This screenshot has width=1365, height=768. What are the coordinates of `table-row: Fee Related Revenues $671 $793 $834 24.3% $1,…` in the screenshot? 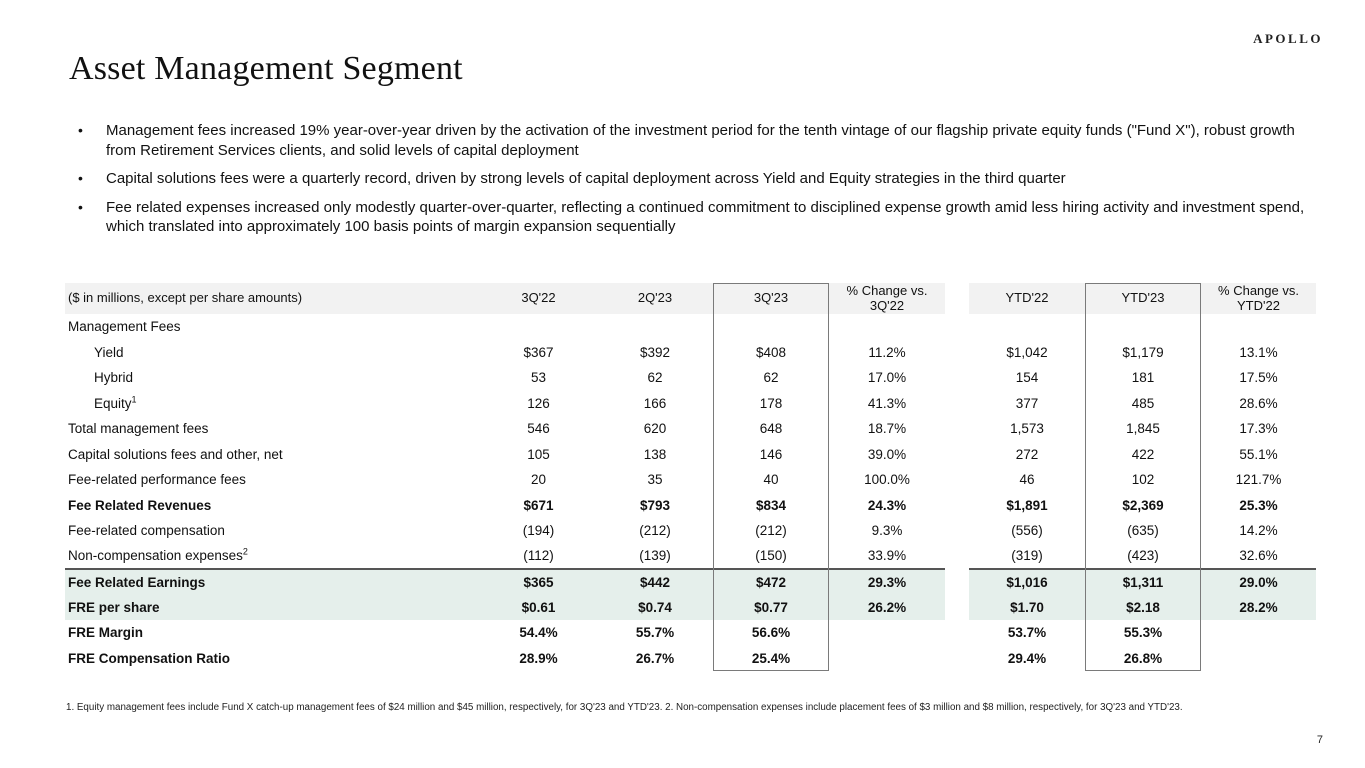 It's located at (690, 505).